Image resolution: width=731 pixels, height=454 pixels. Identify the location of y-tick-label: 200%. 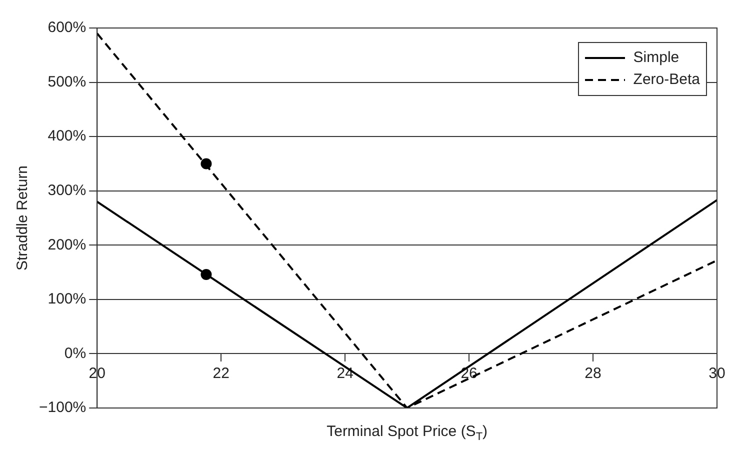
(67, 245).